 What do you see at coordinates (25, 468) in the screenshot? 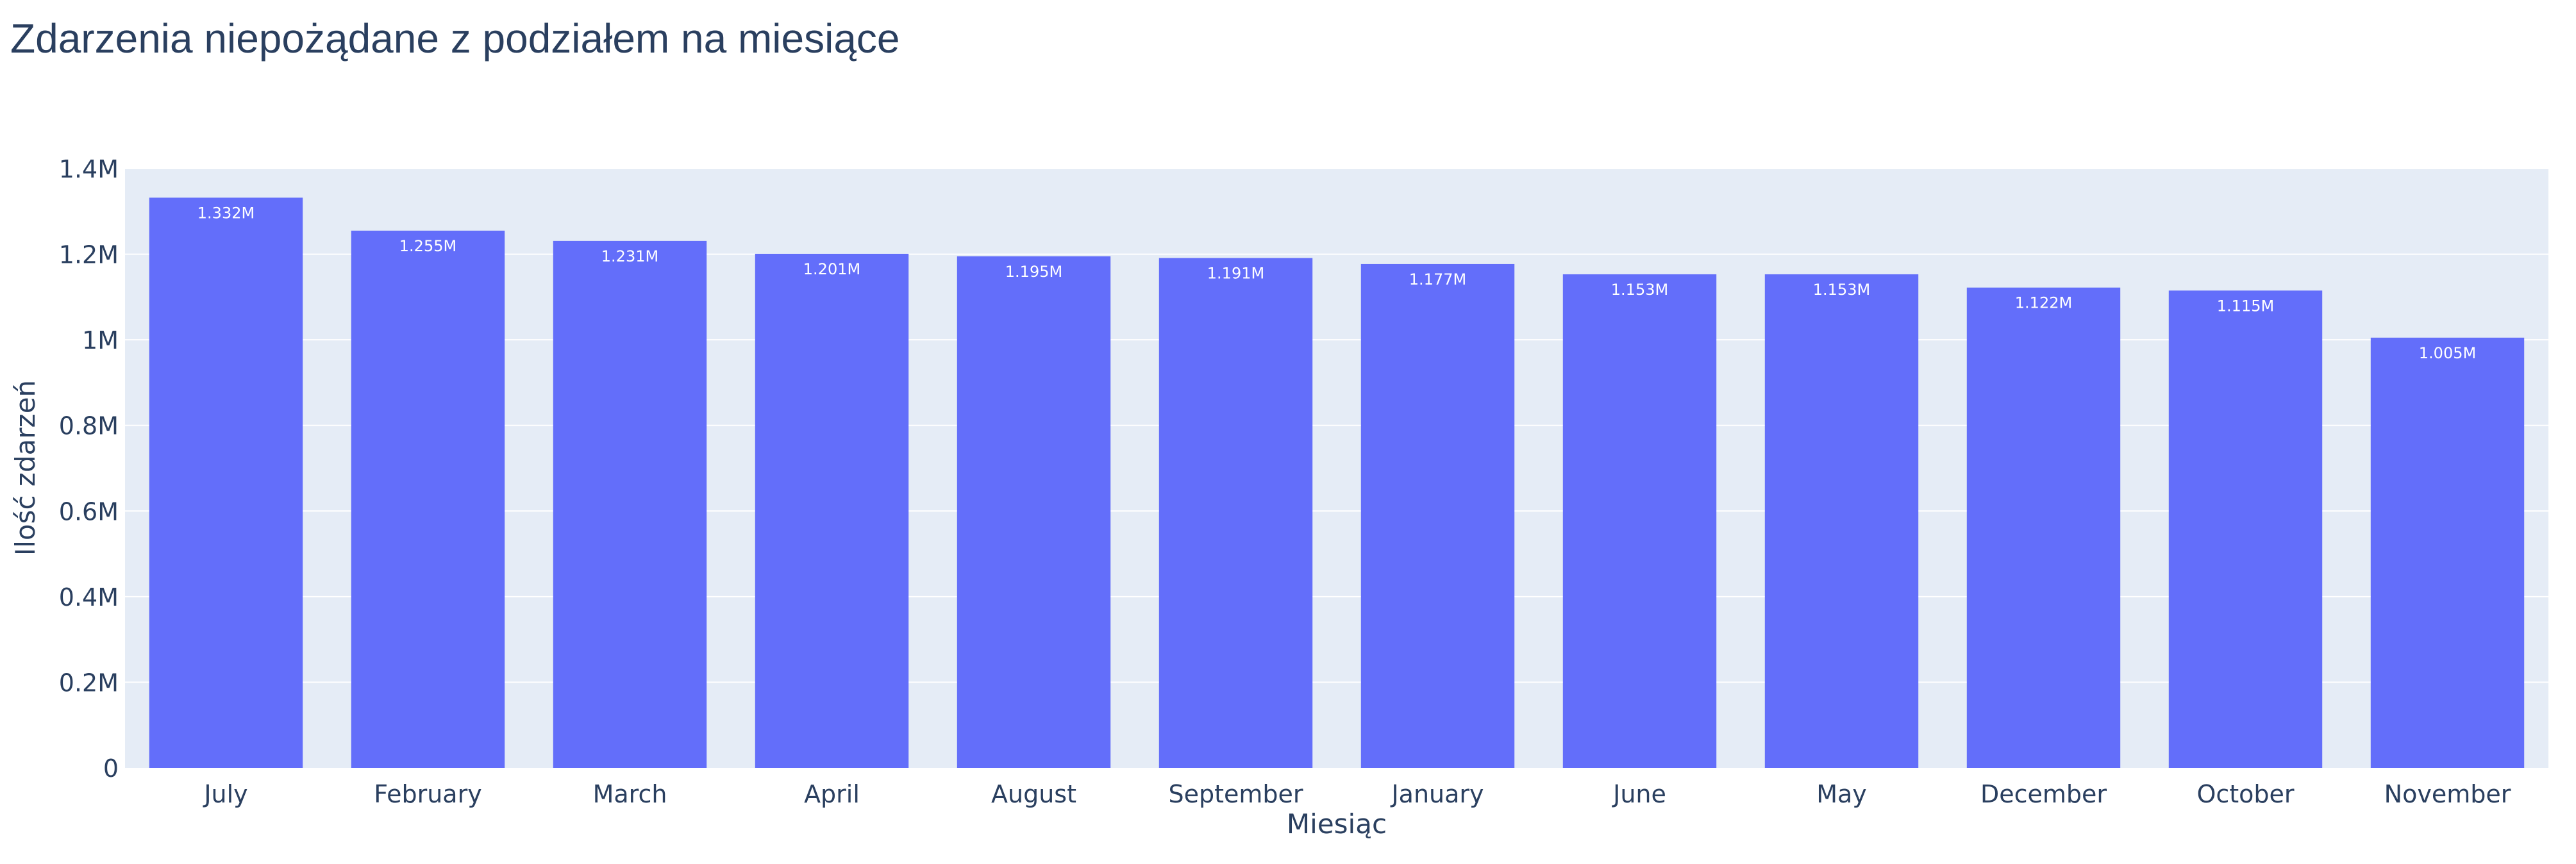
I see `y-axis-title: Ilość zdarzeń` at bounding box center [25, 468].